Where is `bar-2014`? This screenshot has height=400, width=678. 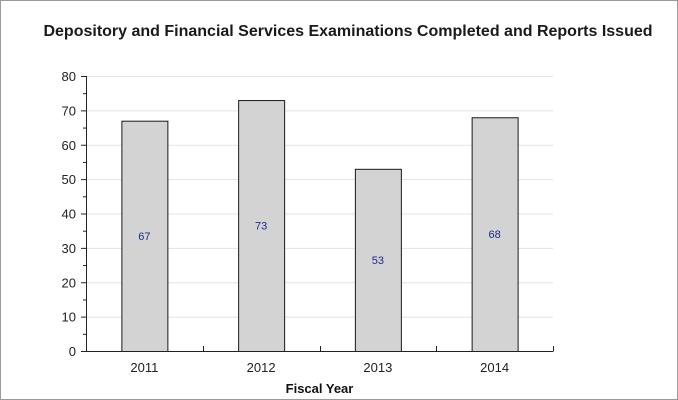
bar-2014 is located at coordinates (495, 234).